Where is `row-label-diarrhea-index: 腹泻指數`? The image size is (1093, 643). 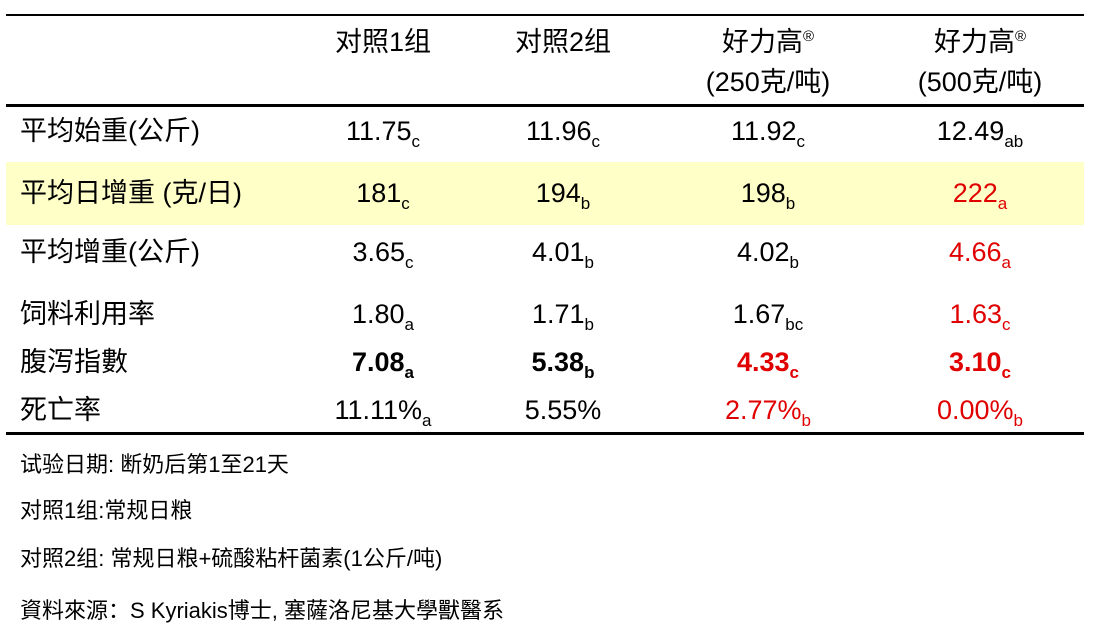
row-label-diarrhea-index: 腹泻指數 is located at coordinates (74, 362).